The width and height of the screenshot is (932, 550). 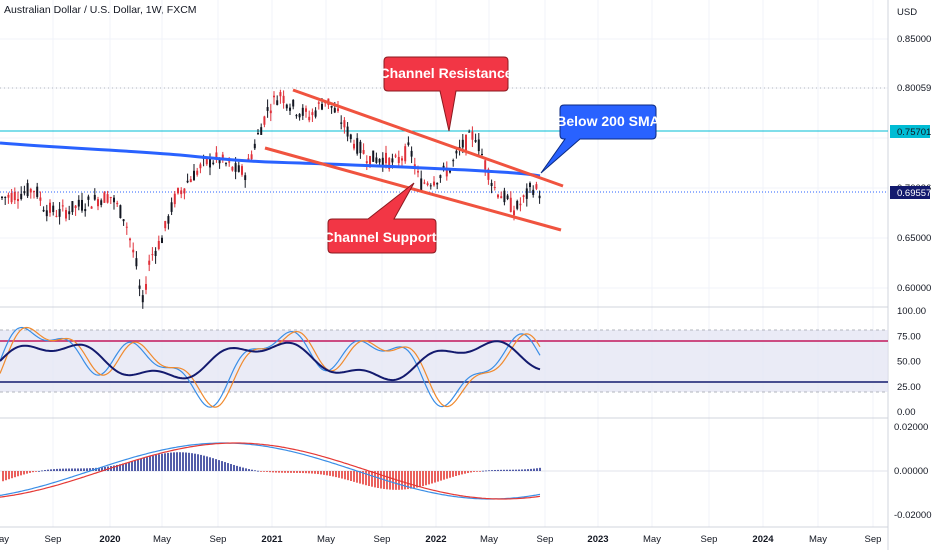 I want to click on callout-channel-resistance: Channel Resistance, so click(x=446, y=94).